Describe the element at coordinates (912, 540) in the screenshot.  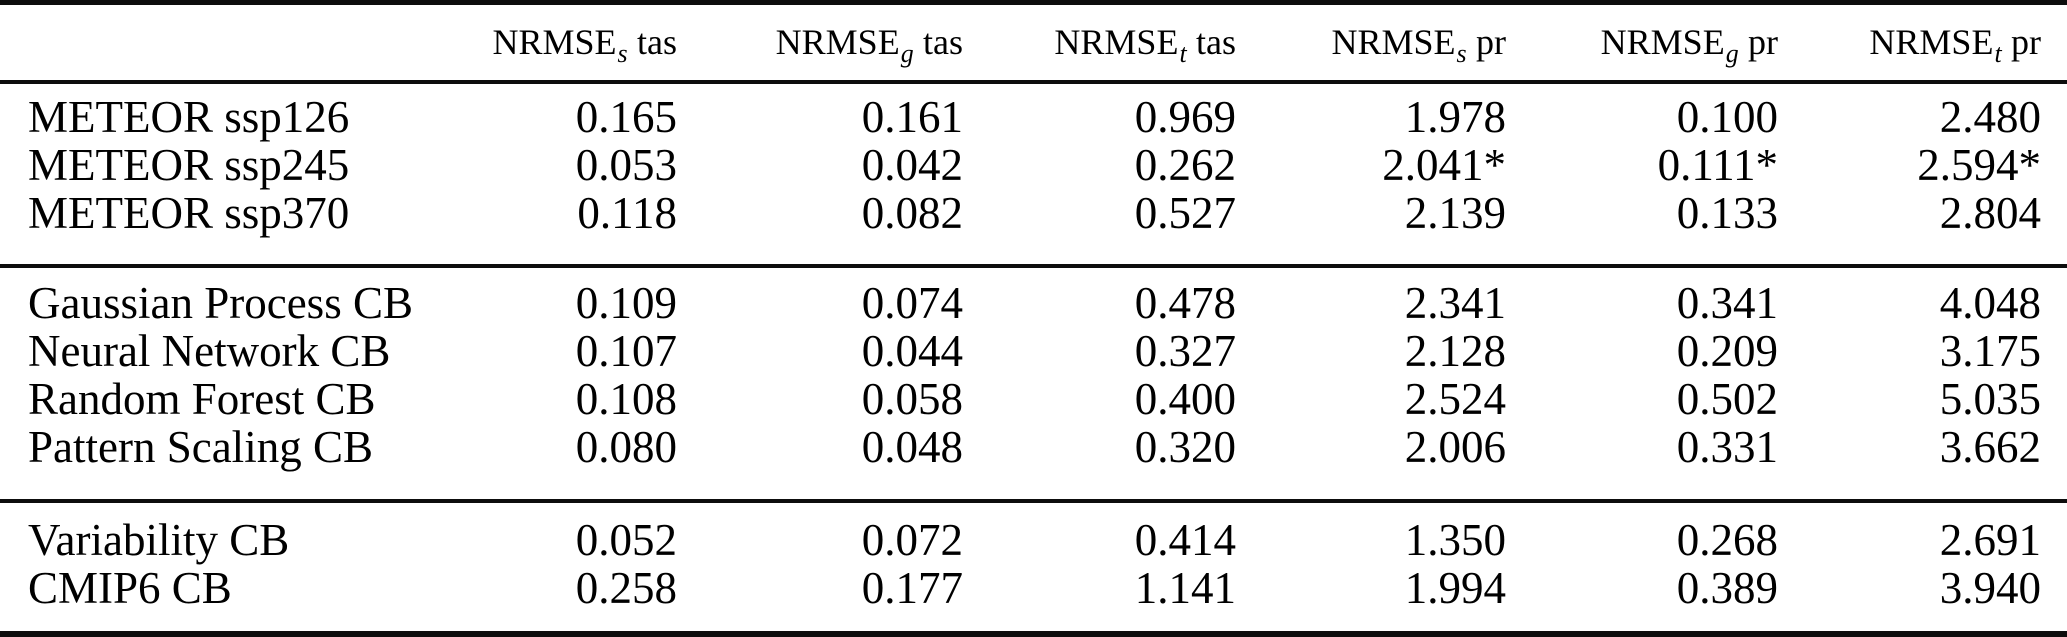
I see `cell-value: 0.072` at that location.